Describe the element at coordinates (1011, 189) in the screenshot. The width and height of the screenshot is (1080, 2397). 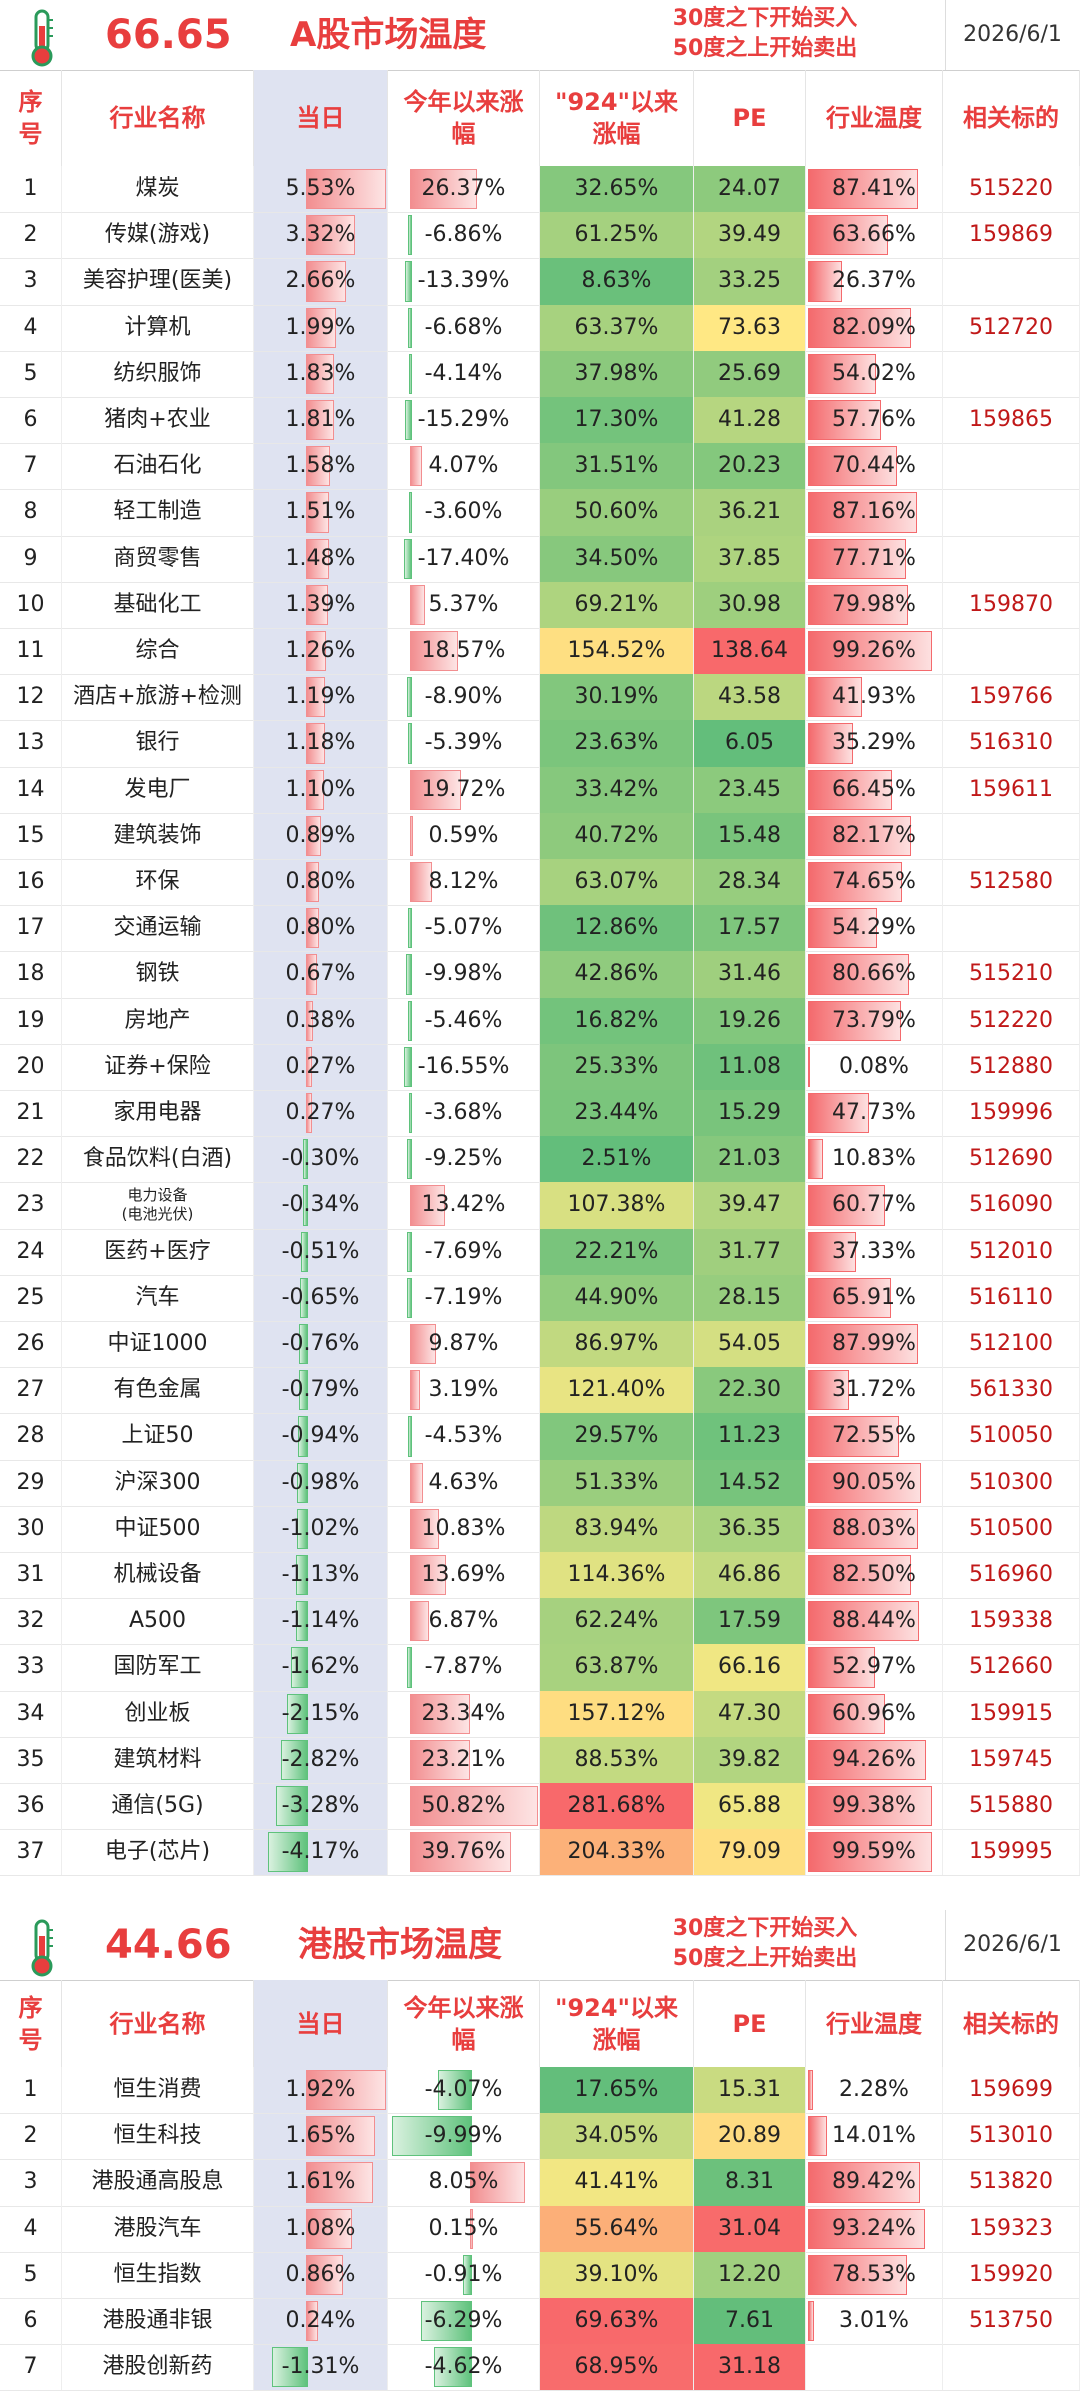
I see `cell-code: 515220` at that location.